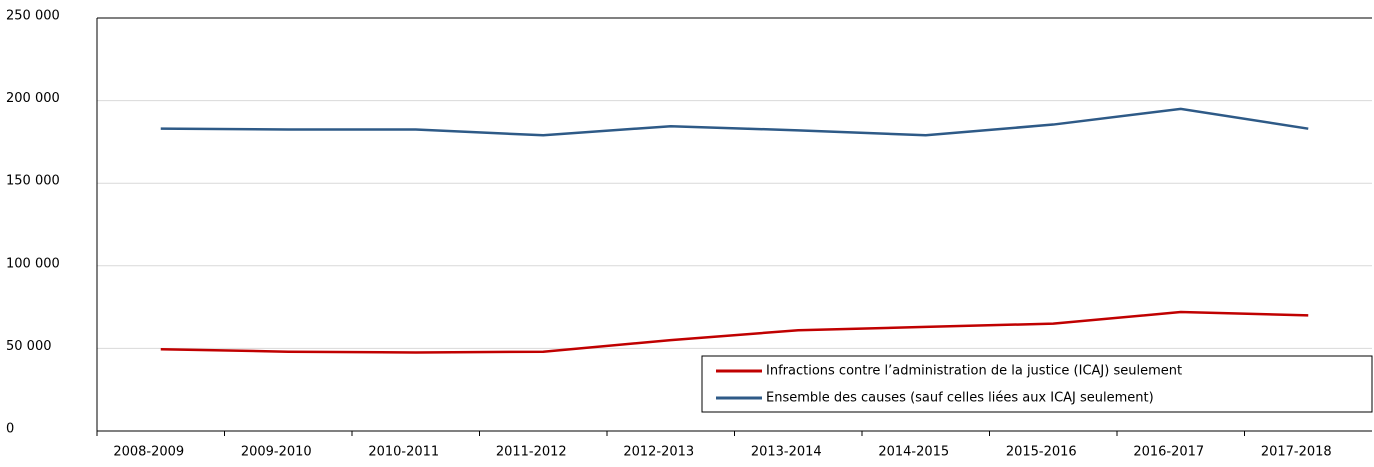  What do you see at coordinates (1168, 452) in the screenshot?
I see `x-tick-label: 2016-2017` at bounding box center [1168, 452].